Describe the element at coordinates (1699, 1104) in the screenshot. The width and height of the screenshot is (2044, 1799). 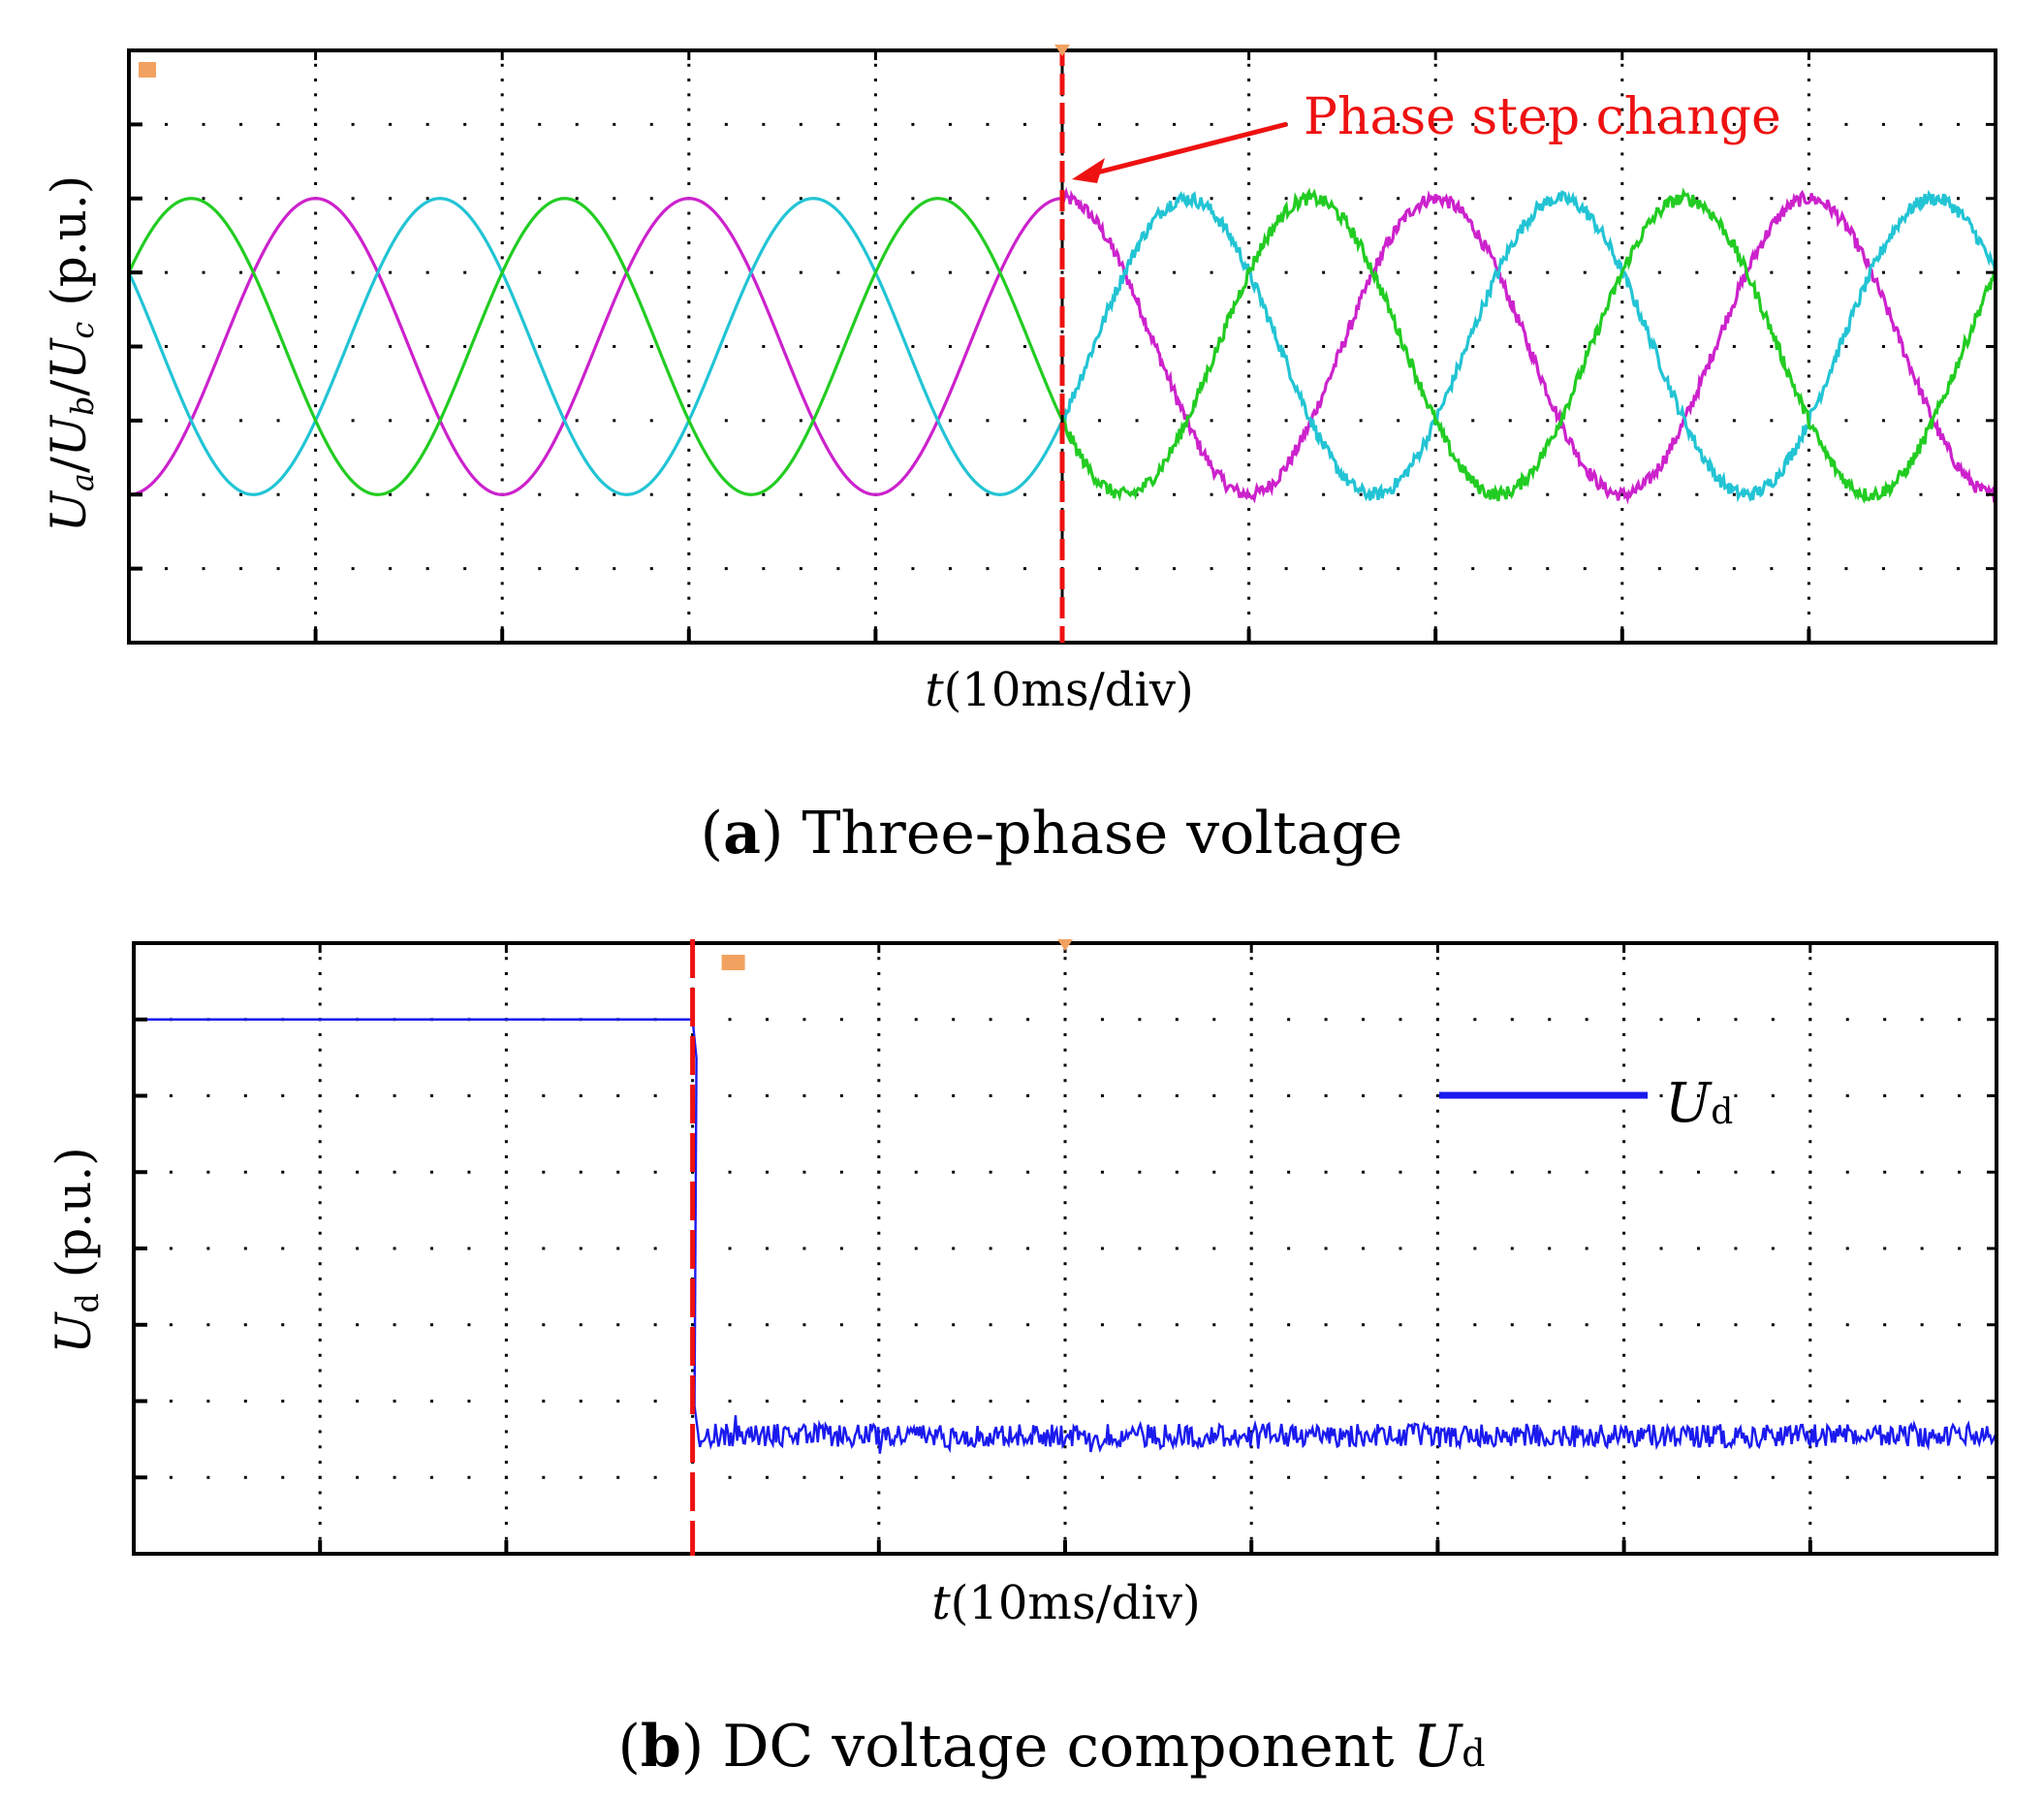
I see `legend-label-ud: Ud` at that location.